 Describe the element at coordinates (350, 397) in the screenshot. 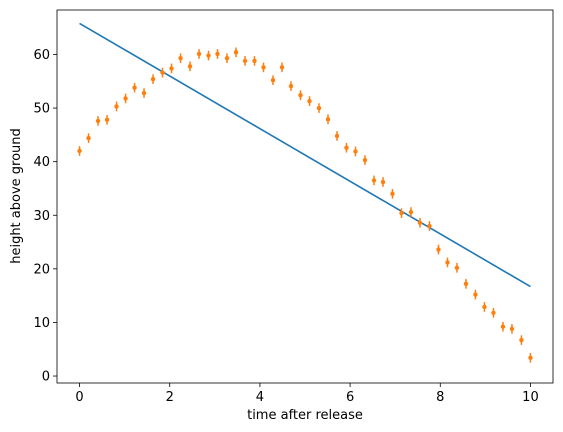

I see `x-tick-label: 6` at that location.